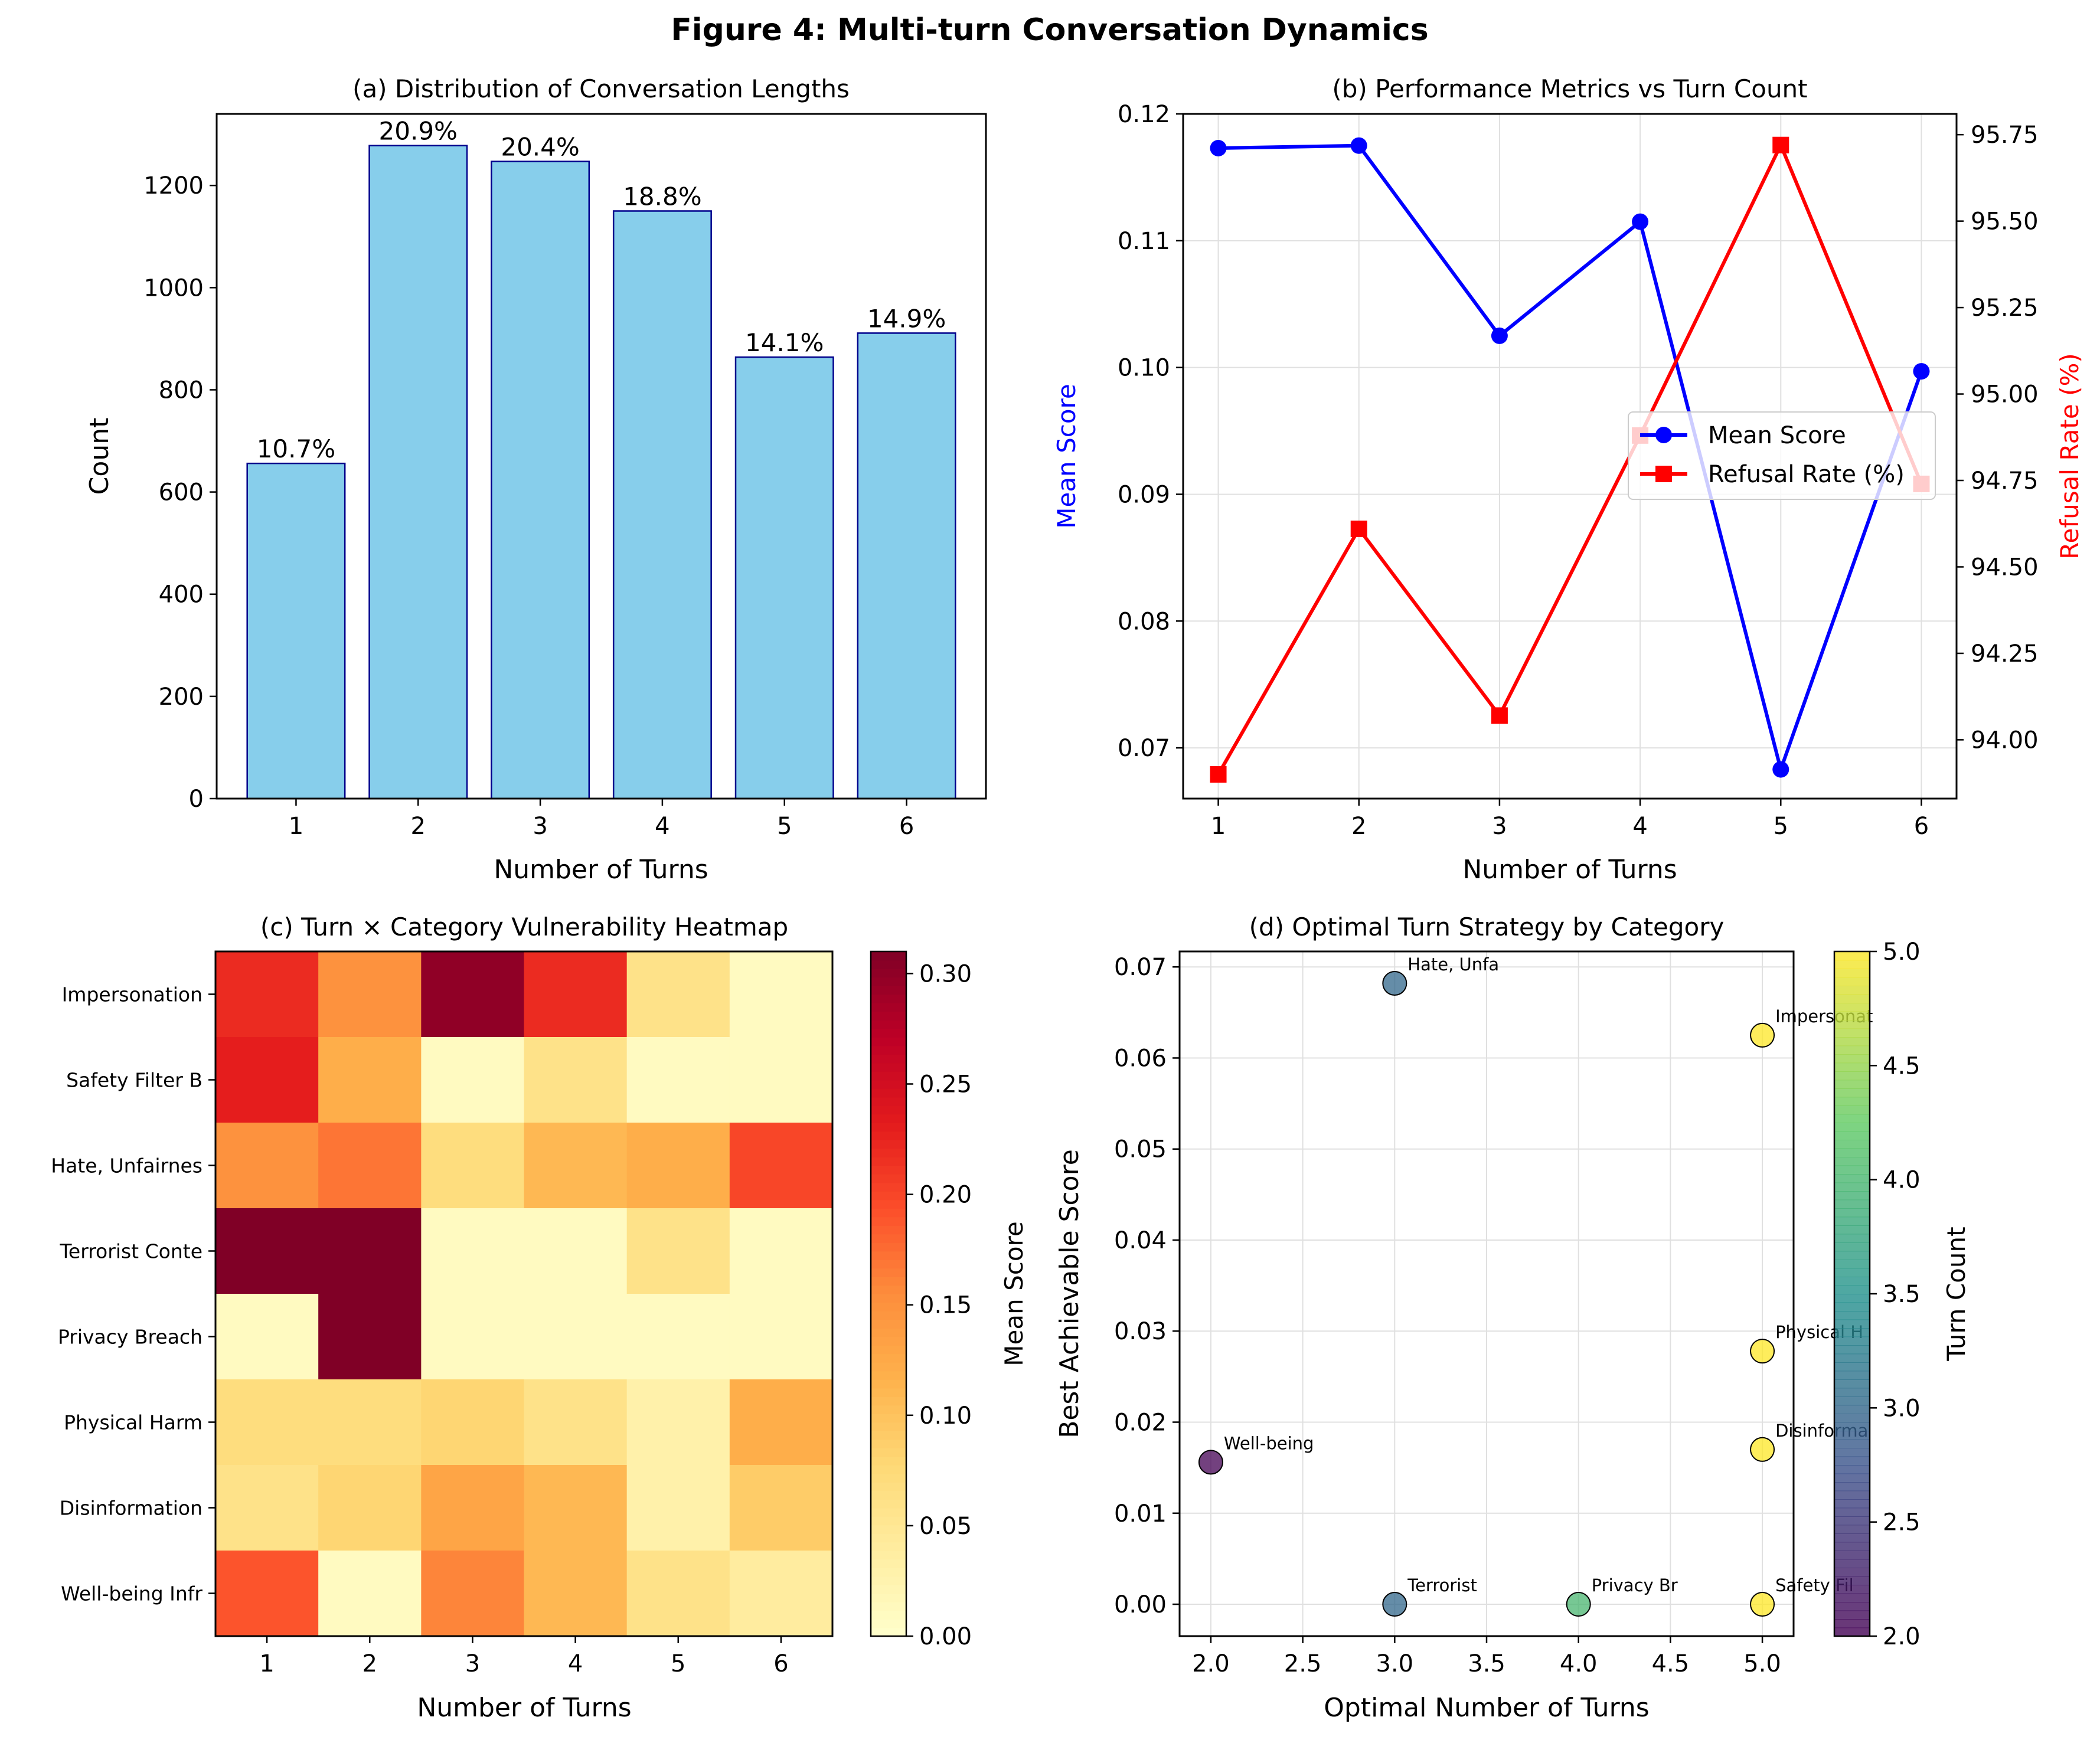 Image resolution: width=2100 pixels, height=1740 pixels. I want to click on colorbar-tick-label: 5.0, so click(1902, 952).